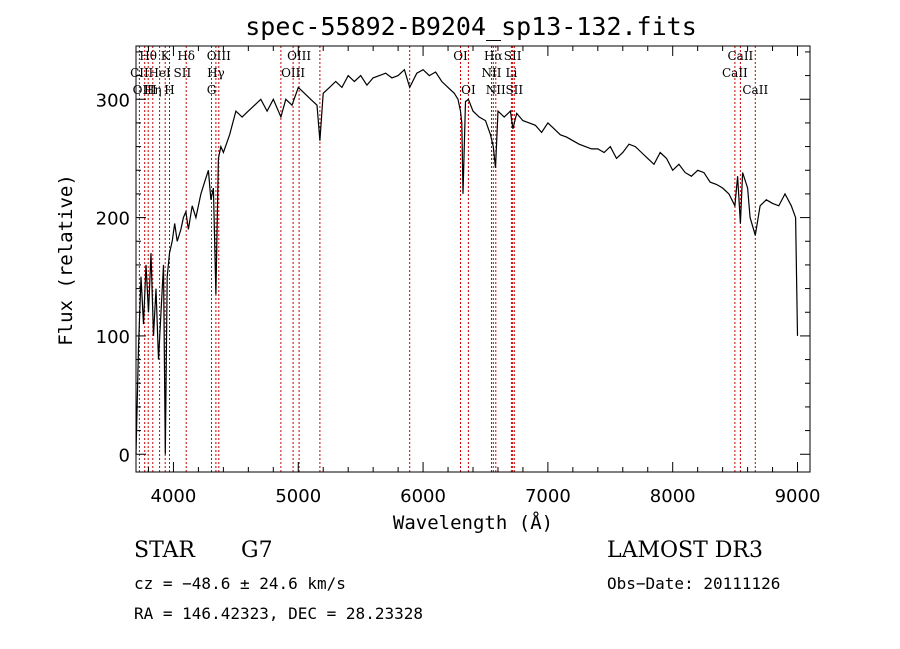 The width and height of the screenshot is (900, 649). I want to click on chart-title: spec-55892-B9204_sp13-132.fits, so click(471, 26).